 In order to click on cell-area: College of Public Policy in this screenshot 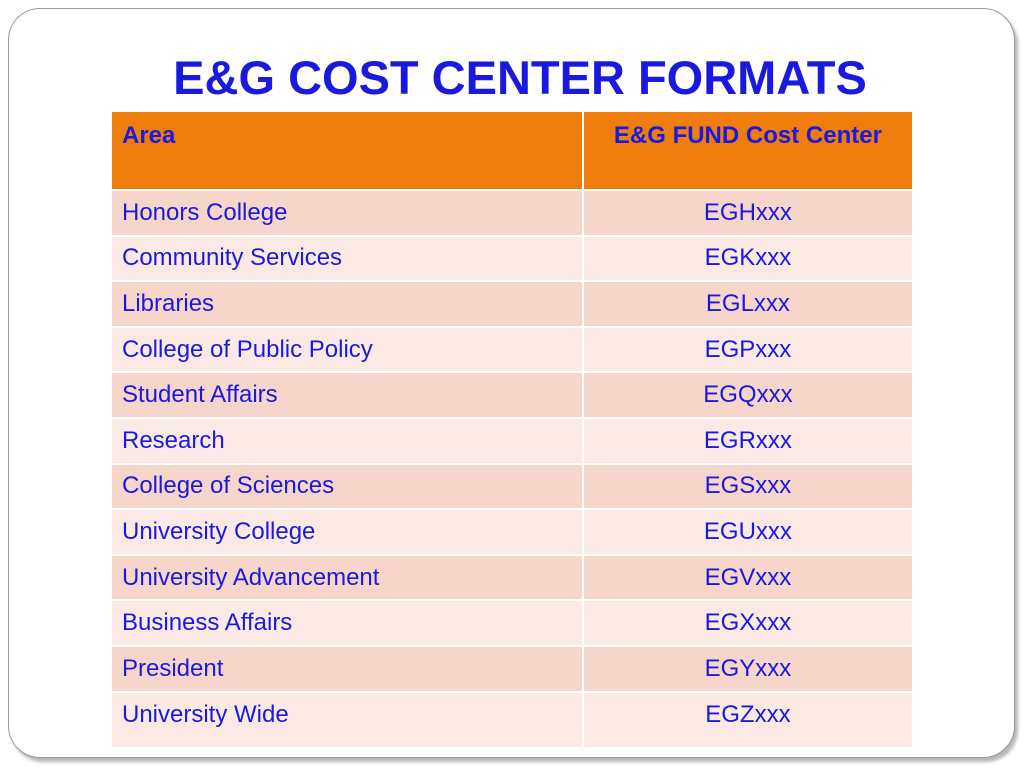, I will do `click(347, 349)`.